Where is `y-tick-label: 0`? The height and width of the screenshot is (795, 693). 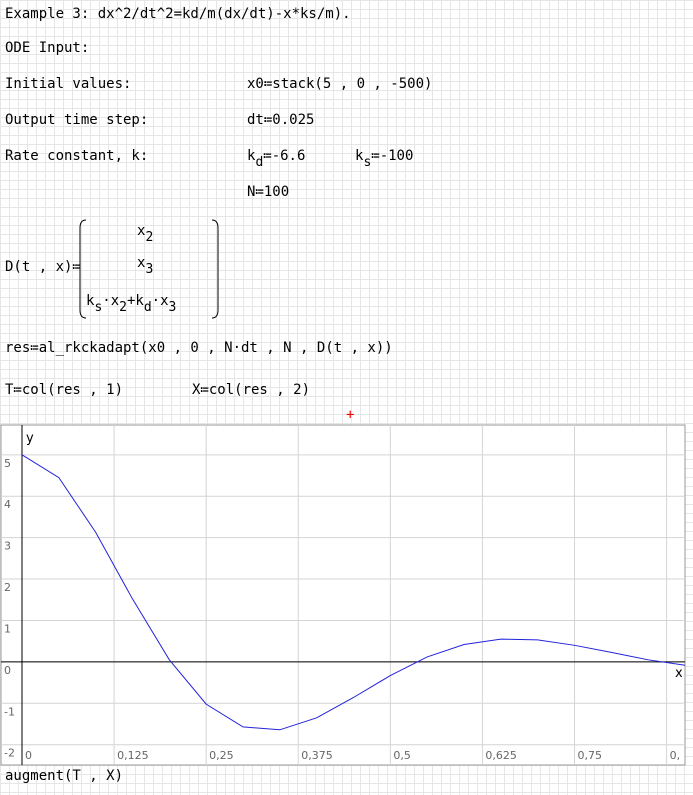
y-tick-label: 0 is located at coordinates (7, 670).